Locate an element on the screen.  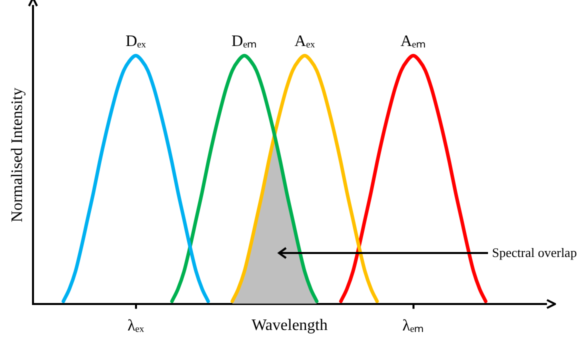
series-label: Aₑₓ is located at coordinates (305, 41).